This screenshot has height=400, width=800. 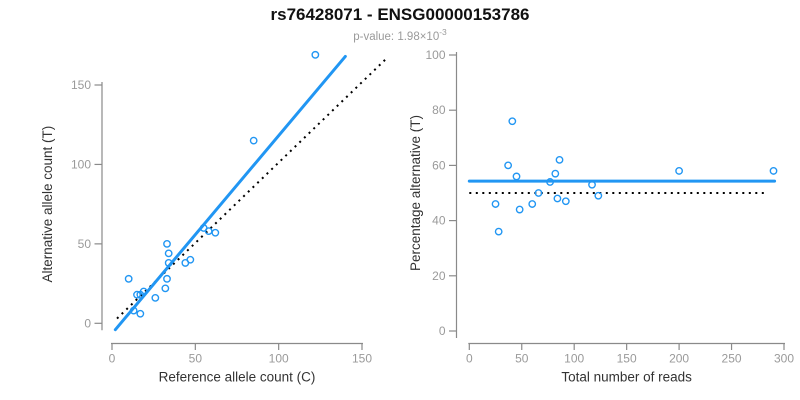 I want to click on y-tick-label: 50, so click(x=85, y=244).